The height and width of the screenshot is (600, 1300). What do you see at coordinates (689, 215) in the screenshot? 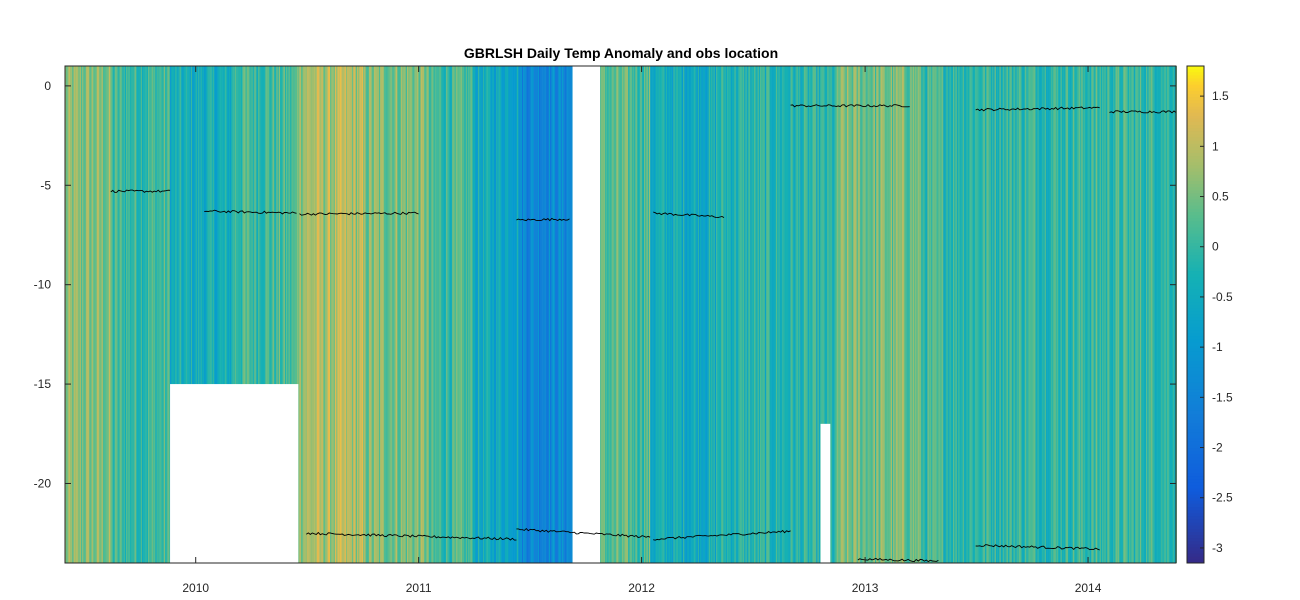
I see `obs-location-line` at bounding box center [689, 215].